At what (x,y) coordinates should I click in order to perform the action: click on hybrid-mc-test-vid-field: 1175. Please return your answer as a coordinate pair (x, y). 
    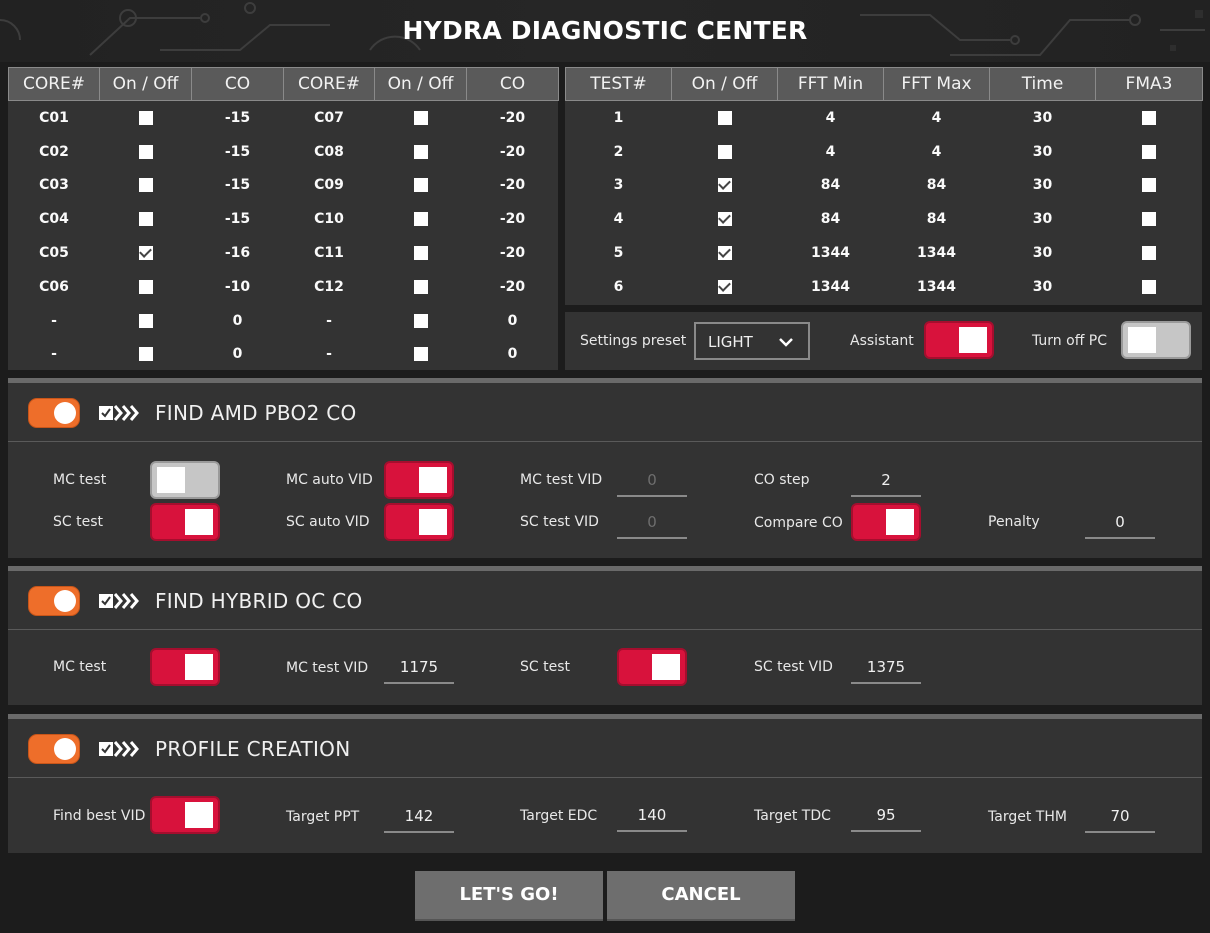
    Looking at the image, I should click on (419, 668).